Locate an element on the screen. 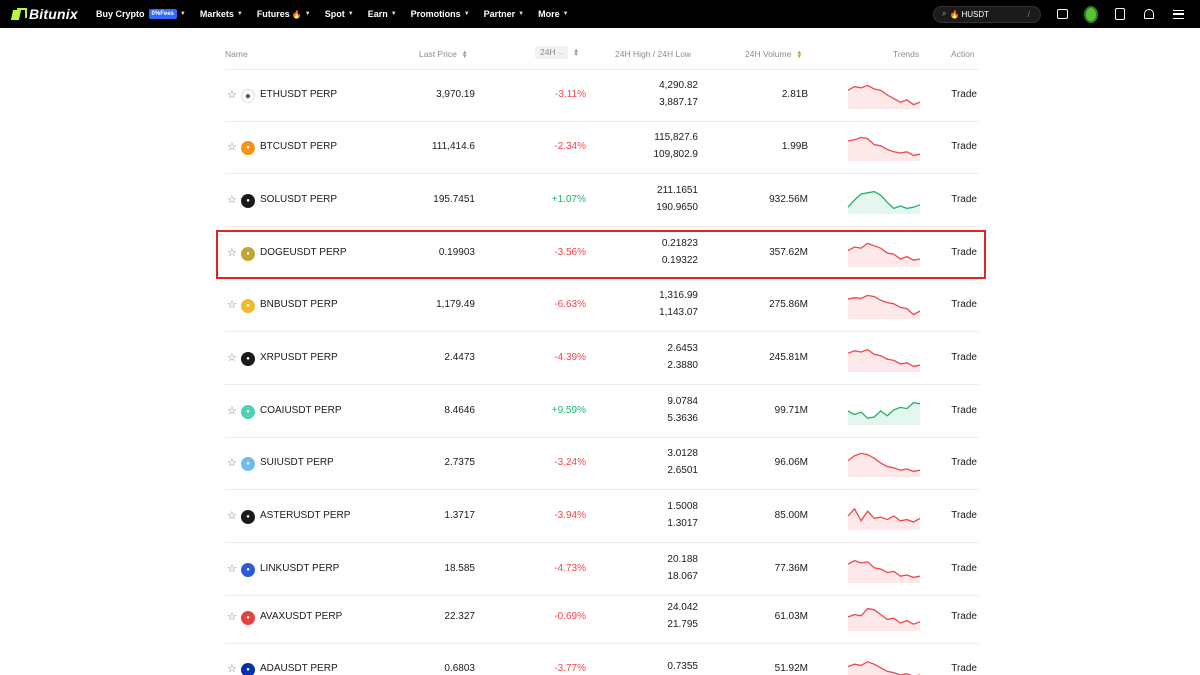  sui-icon: ● is located at coordinates (248, 464).